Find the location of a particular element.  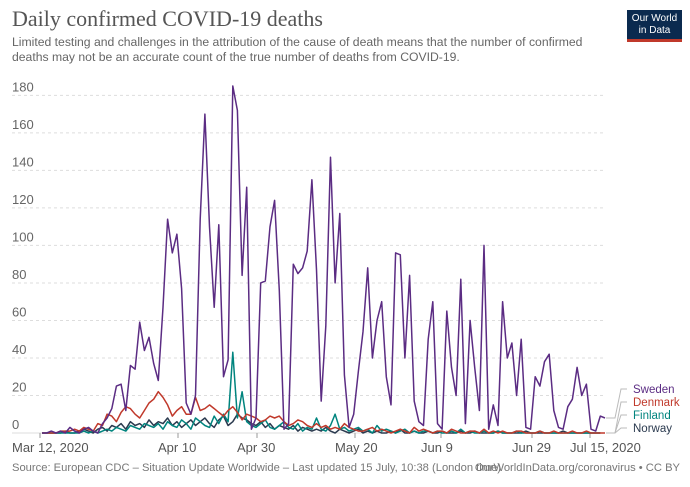

owid-logo: Our World in Data is located at coordinates (654, 26).